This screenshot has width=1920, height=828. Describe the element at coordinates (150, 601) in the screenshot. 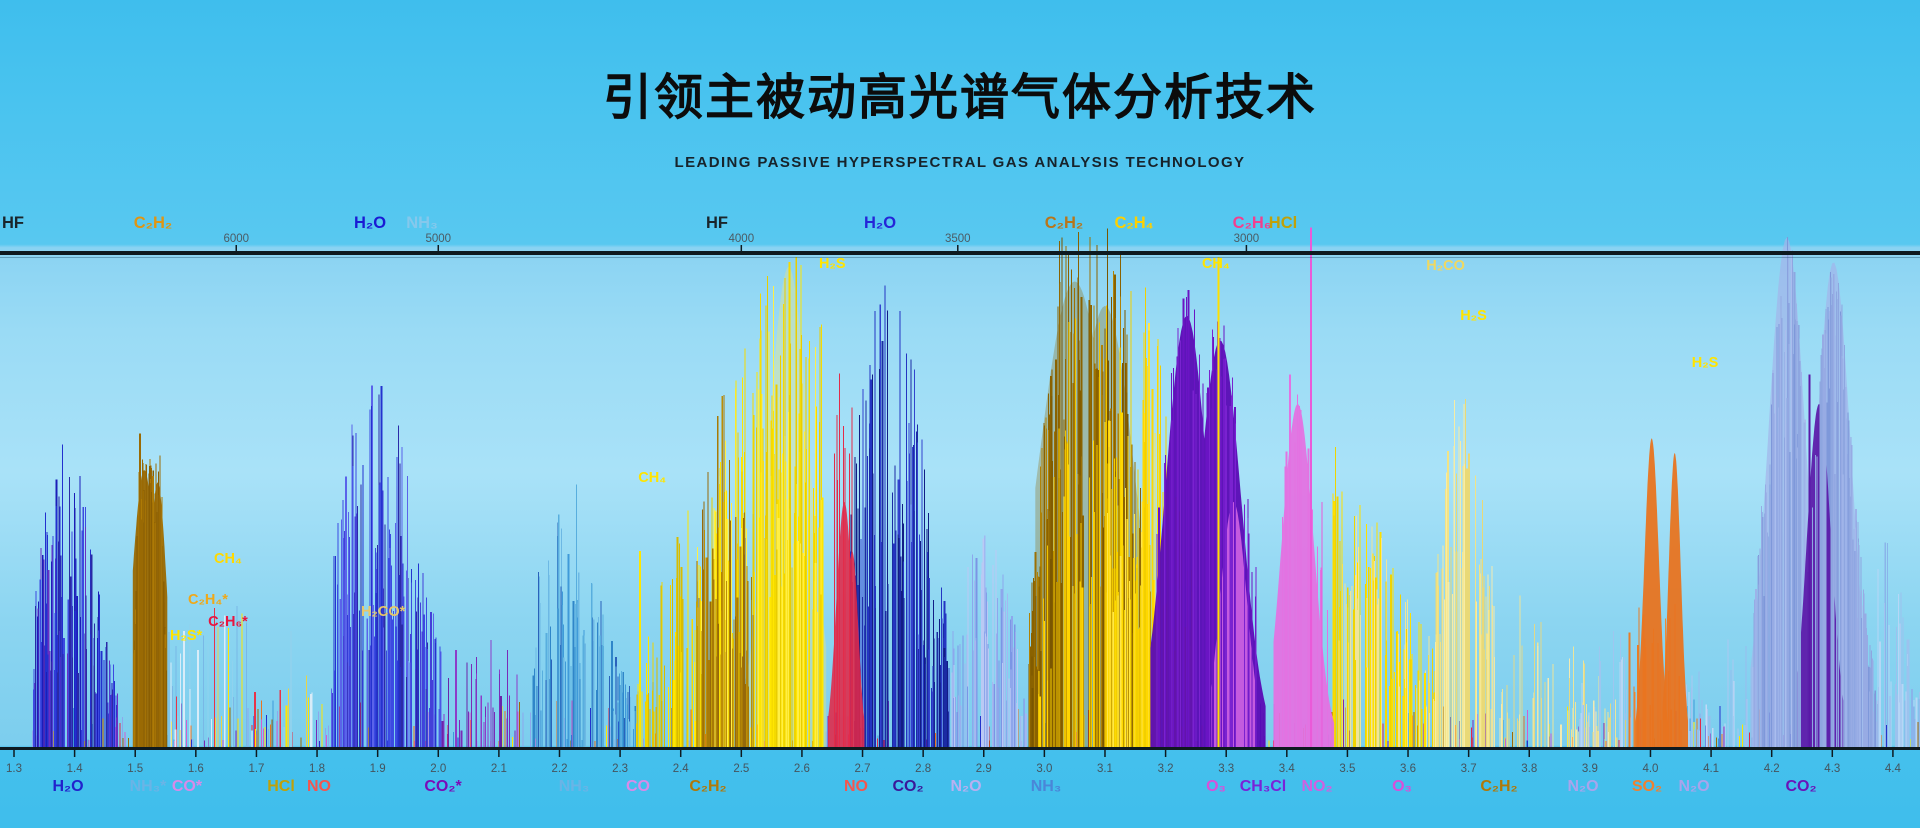

I see `band-brown-column-texture` at that location.